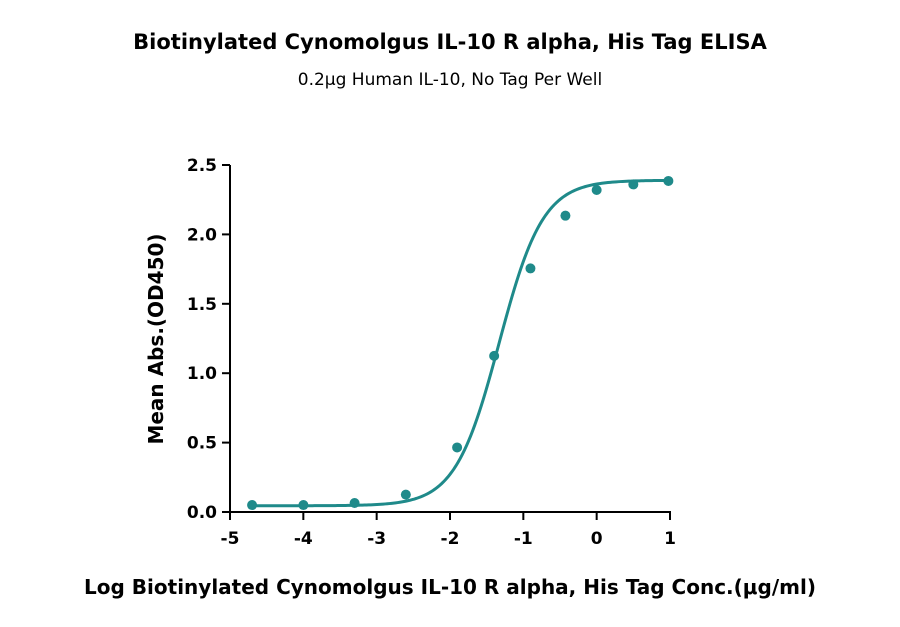 This screenshot has height=627, width=900. What do you see at coordinates (450, 539) in the screenshot?
I see `x-tick-label: -2` at bounding box center [450, 539].